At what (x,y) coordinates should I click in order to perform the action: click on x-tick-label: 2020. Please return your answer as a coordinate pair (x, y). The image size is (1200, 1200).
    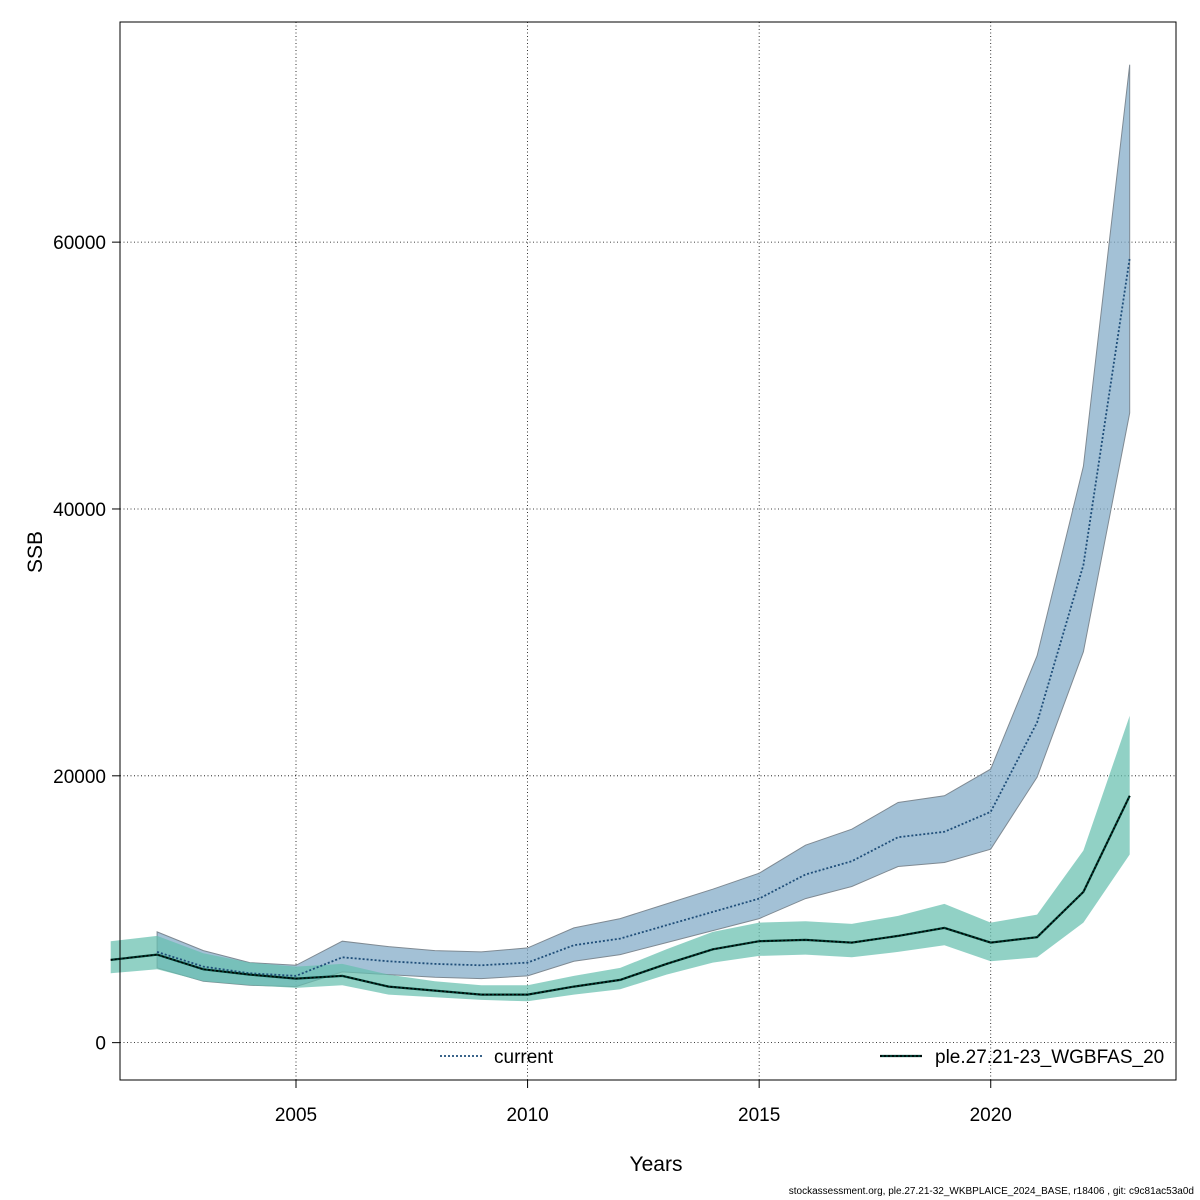
    Looking at the image, I should click on (991, 1115).